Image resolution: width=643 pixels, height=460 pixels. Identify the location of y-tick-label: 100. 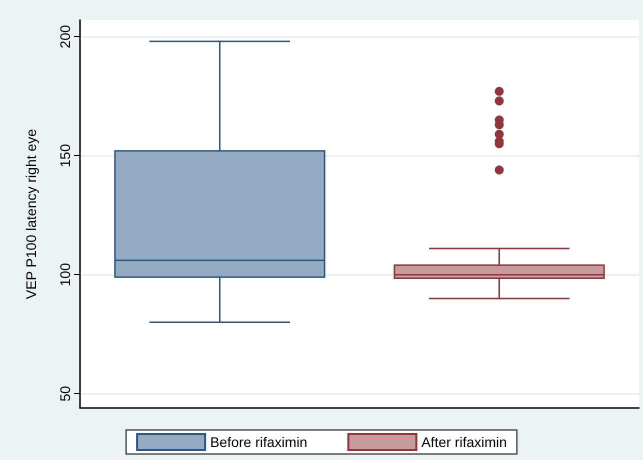
(65, 274).